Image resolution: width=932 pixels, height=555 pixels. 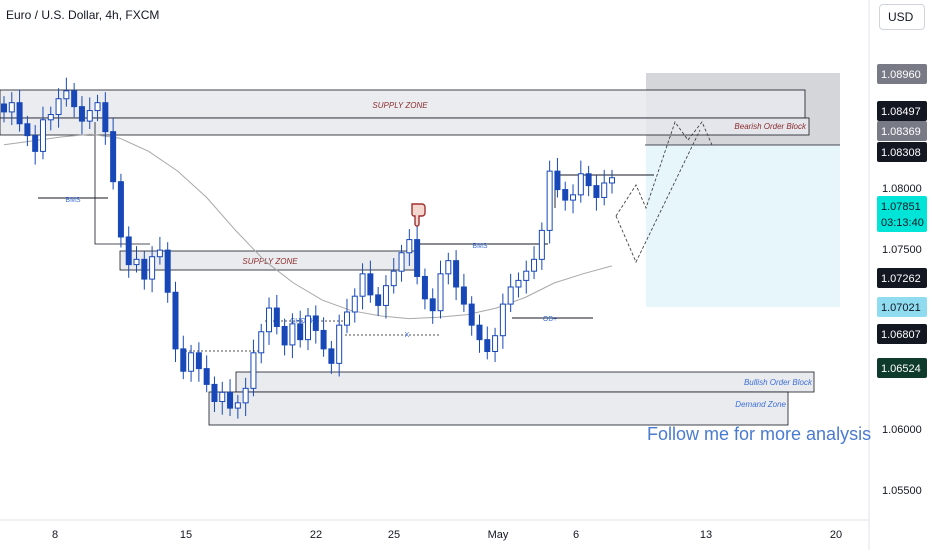 I want to click on follow-note: Follow me for more analysis, so click(x=759, y=434).